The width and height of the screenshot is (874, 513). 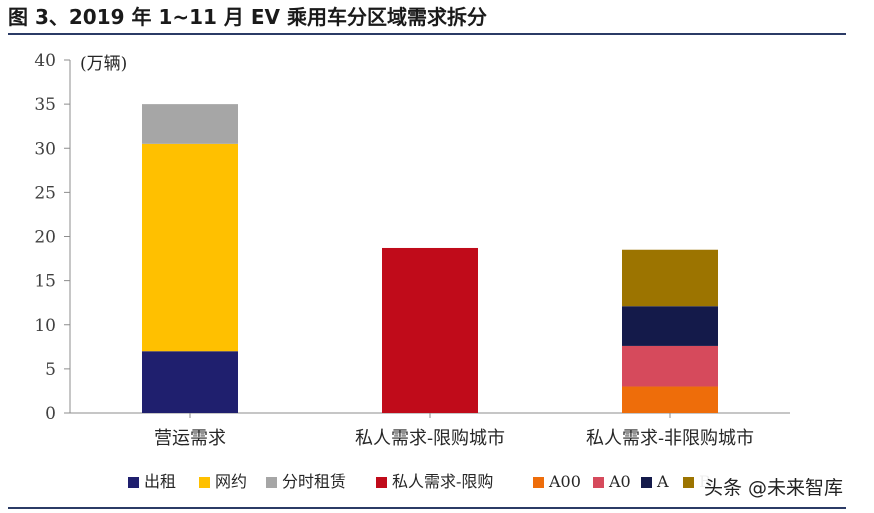 I want to click on legend-label: 出租, so click(x=160, y=481).